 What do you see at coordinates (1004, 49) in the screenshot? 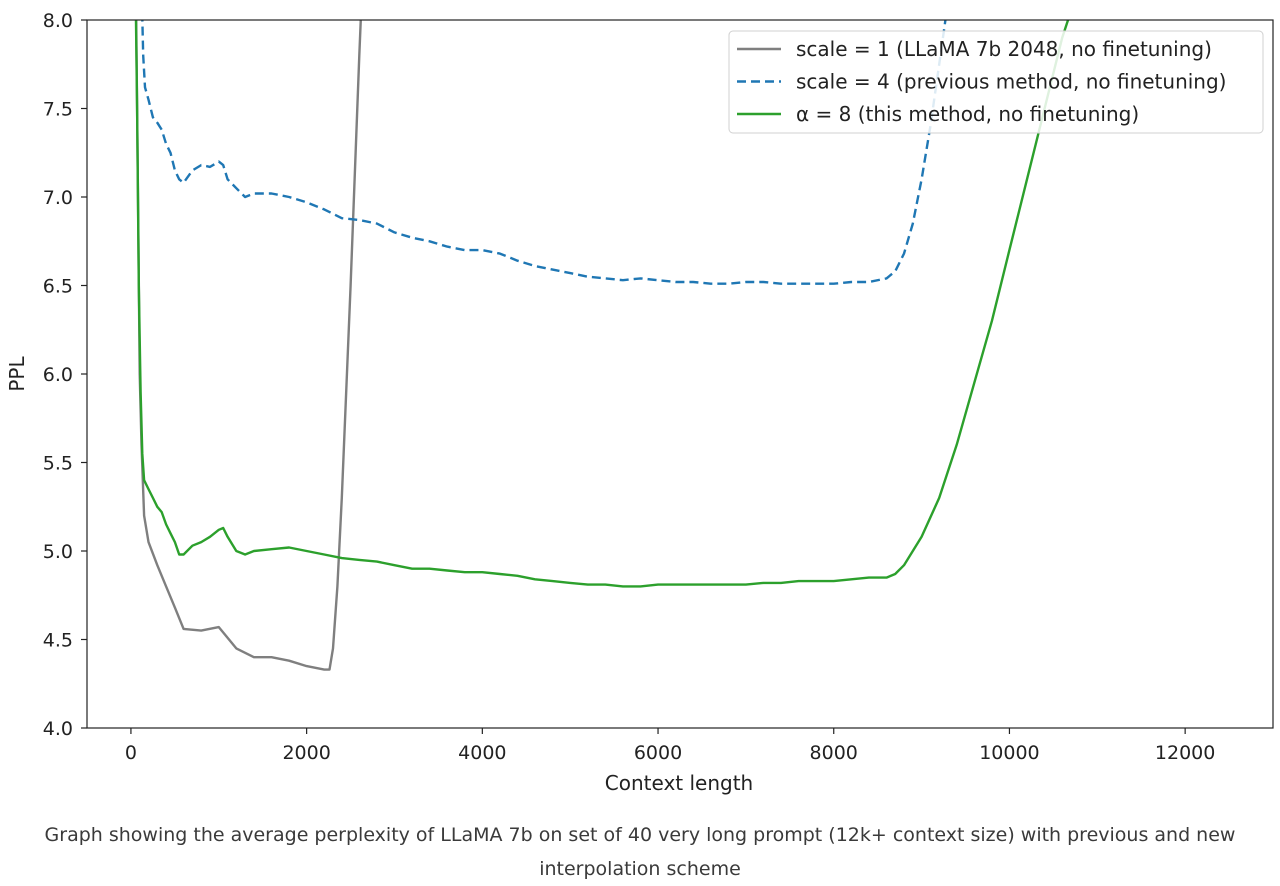
I see `legend-label-1: scale = 1 (LLaMA 7b 2048, no finetuning)` at bounding box center [1004, 49].